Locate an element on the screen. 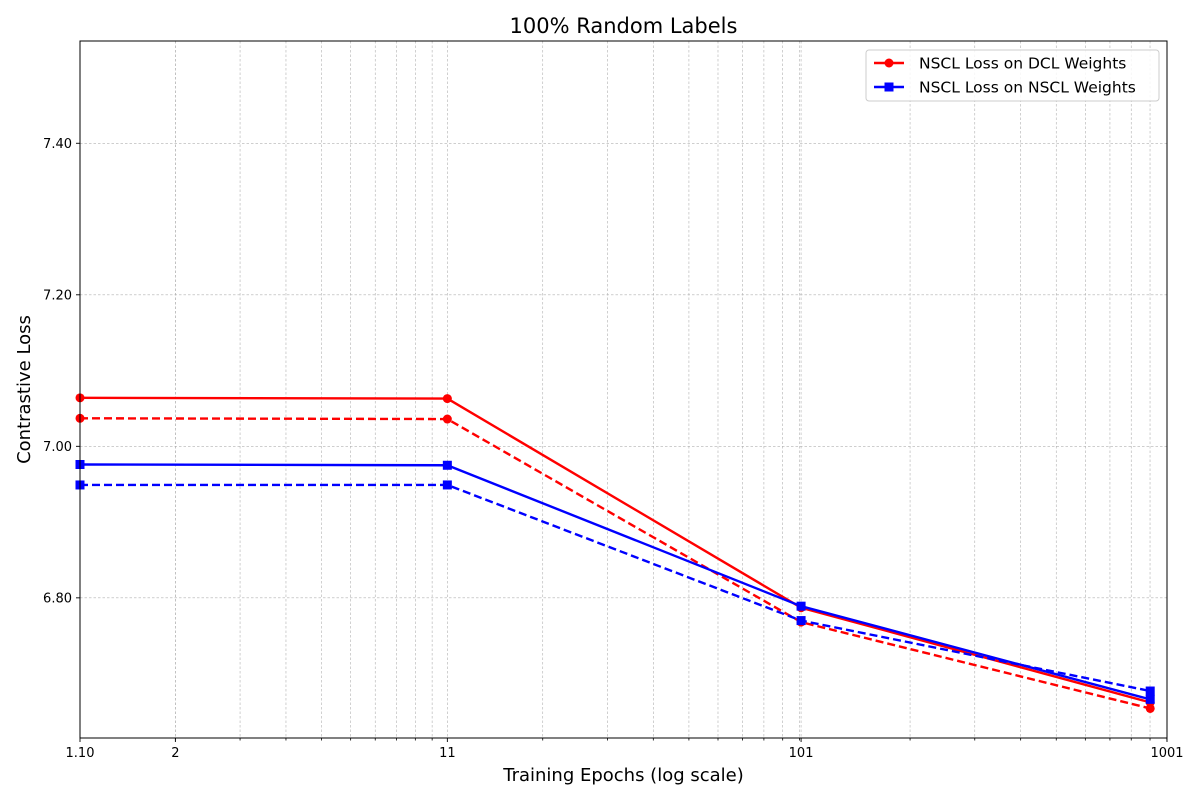 Image resolution: width=1200 pixels, height=800 pixels. legend-label: NSCL Loss on DCL Weights is located at coordinates (1022, 64).